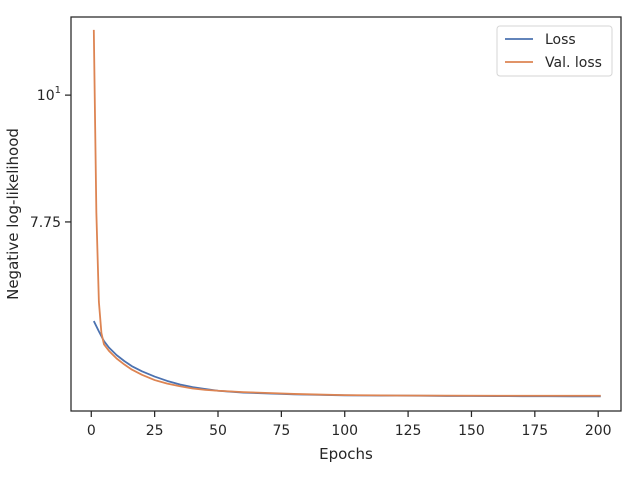 This screenshot has height=480, width=640. What do you see at coordinates (13, 214) in the screenshot?
I see `y-axis-label: Negative log-likelihood` at bounding box center [13, 214].